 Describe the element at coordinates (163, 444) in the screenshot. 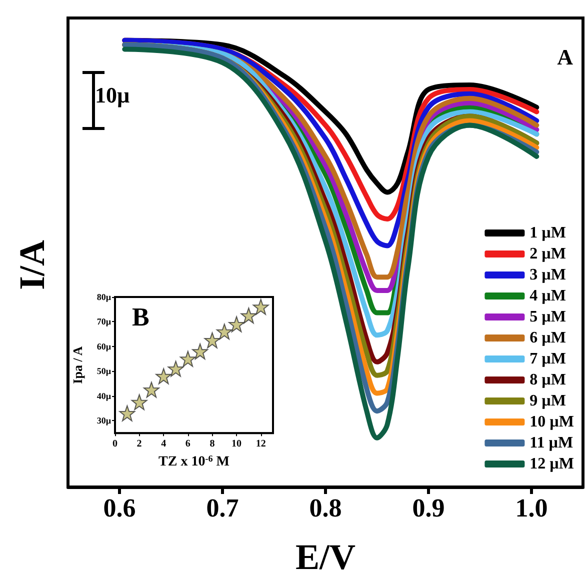

I see `x-tick-label: 4` at that location.